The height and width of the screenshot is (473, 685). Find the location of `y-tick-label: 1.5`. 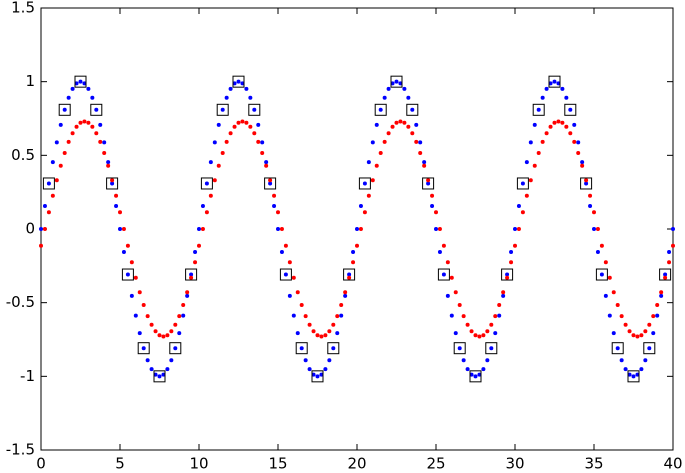

y-tick-label: 1.5 is located at coordinates (23, 8).